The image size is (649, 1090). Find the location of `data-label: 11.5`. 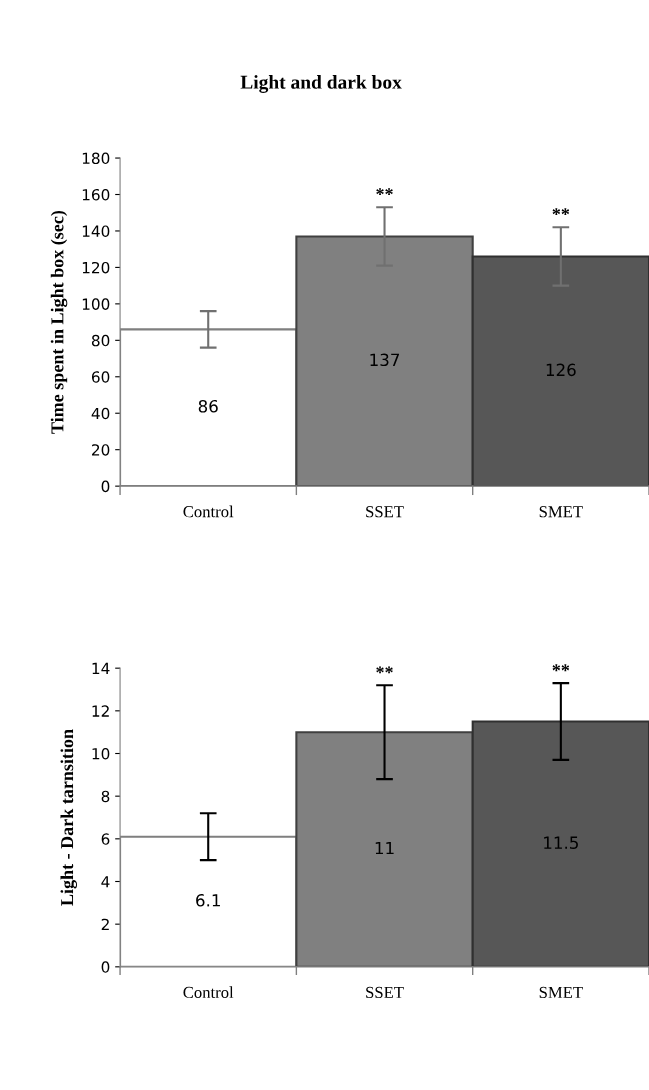

data-label: 11.5 is located at coordinates (561, 842).